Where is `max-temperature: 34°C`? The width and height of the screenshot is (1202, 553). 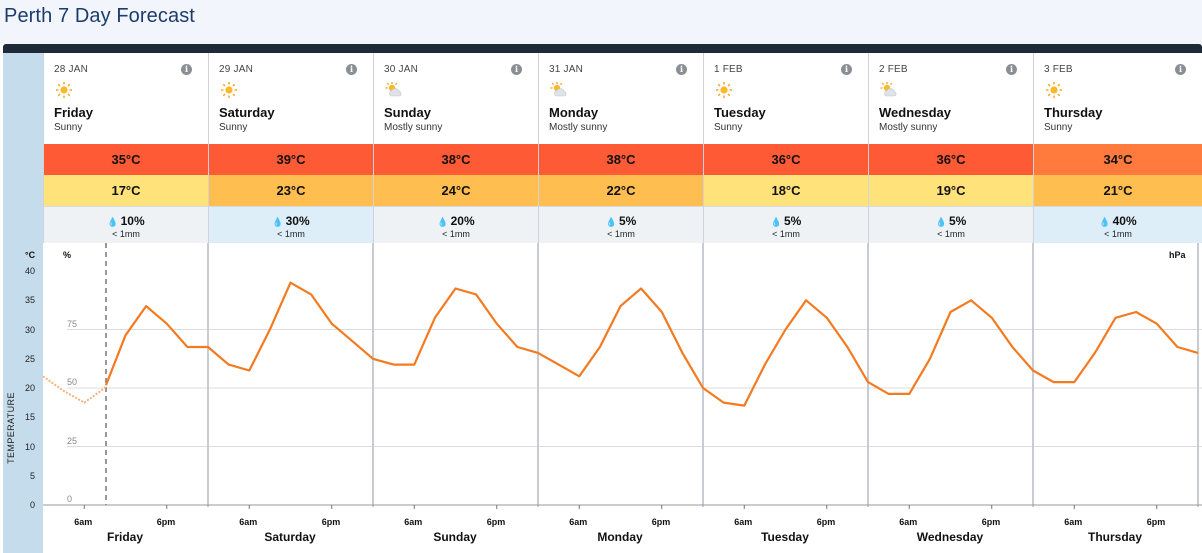 max-temperature: 34°C is located at coordinates (1118, 159).